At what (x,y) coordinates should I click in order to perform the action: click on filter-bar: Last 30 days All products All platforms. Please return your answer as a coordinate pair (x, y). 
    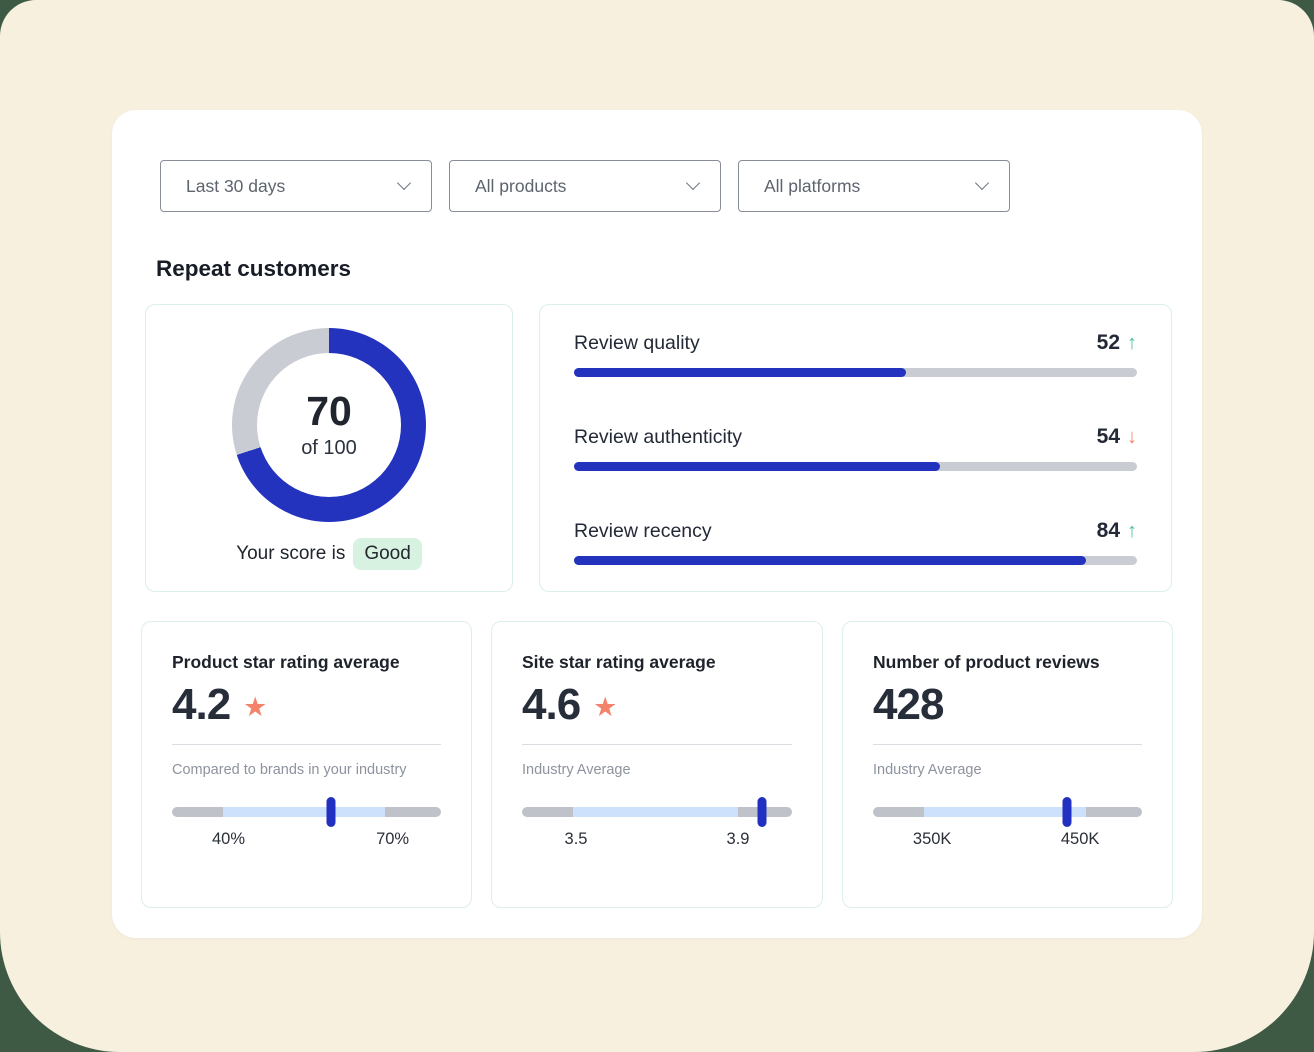
    Looking at the image, I should click on (585, 186).